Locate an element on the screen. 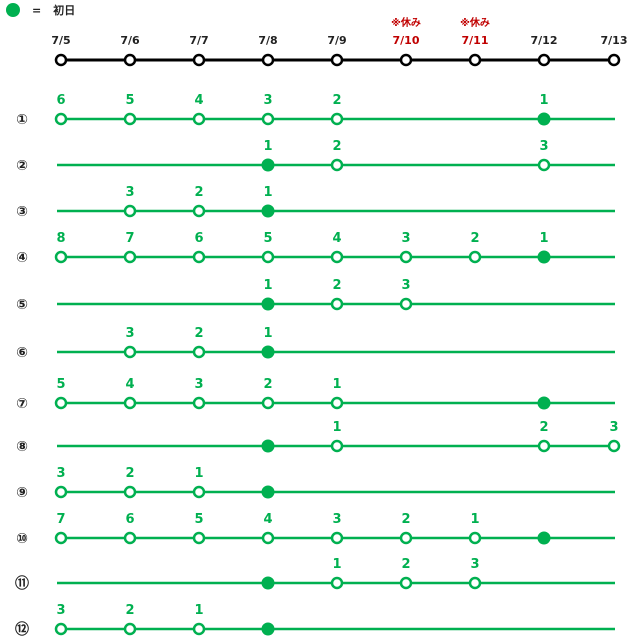  legend-equals: = is located at coordinates (37, 10).